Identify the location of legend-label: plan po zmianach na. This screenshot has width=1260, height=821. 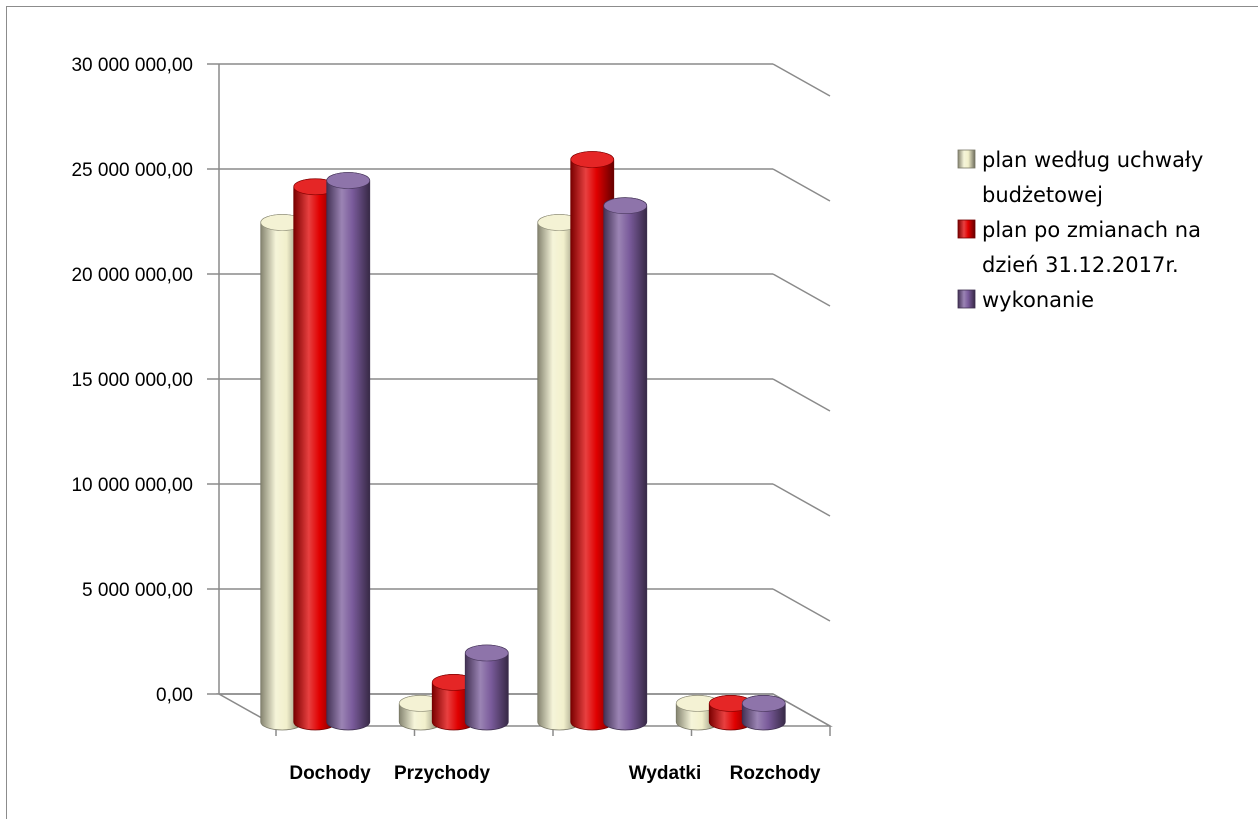
(1091, 230).